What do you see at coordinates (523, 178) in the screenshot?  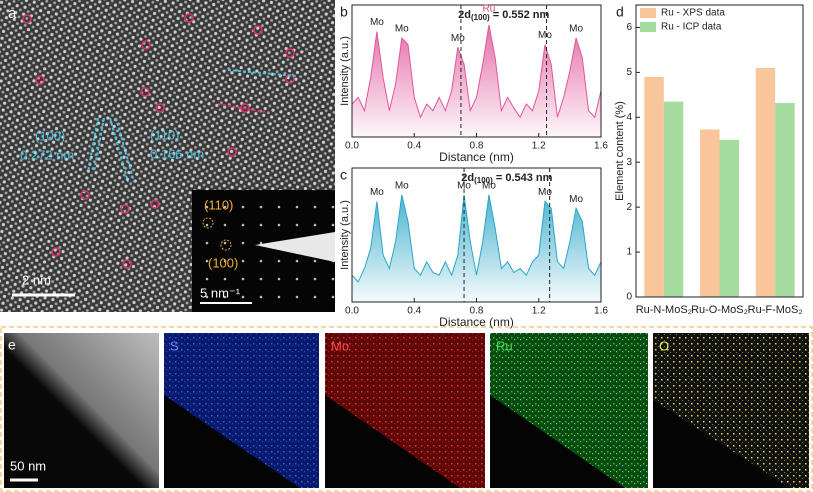 I see `annotation-tail: = 0.543 nm` at bounding box center [523, 178].